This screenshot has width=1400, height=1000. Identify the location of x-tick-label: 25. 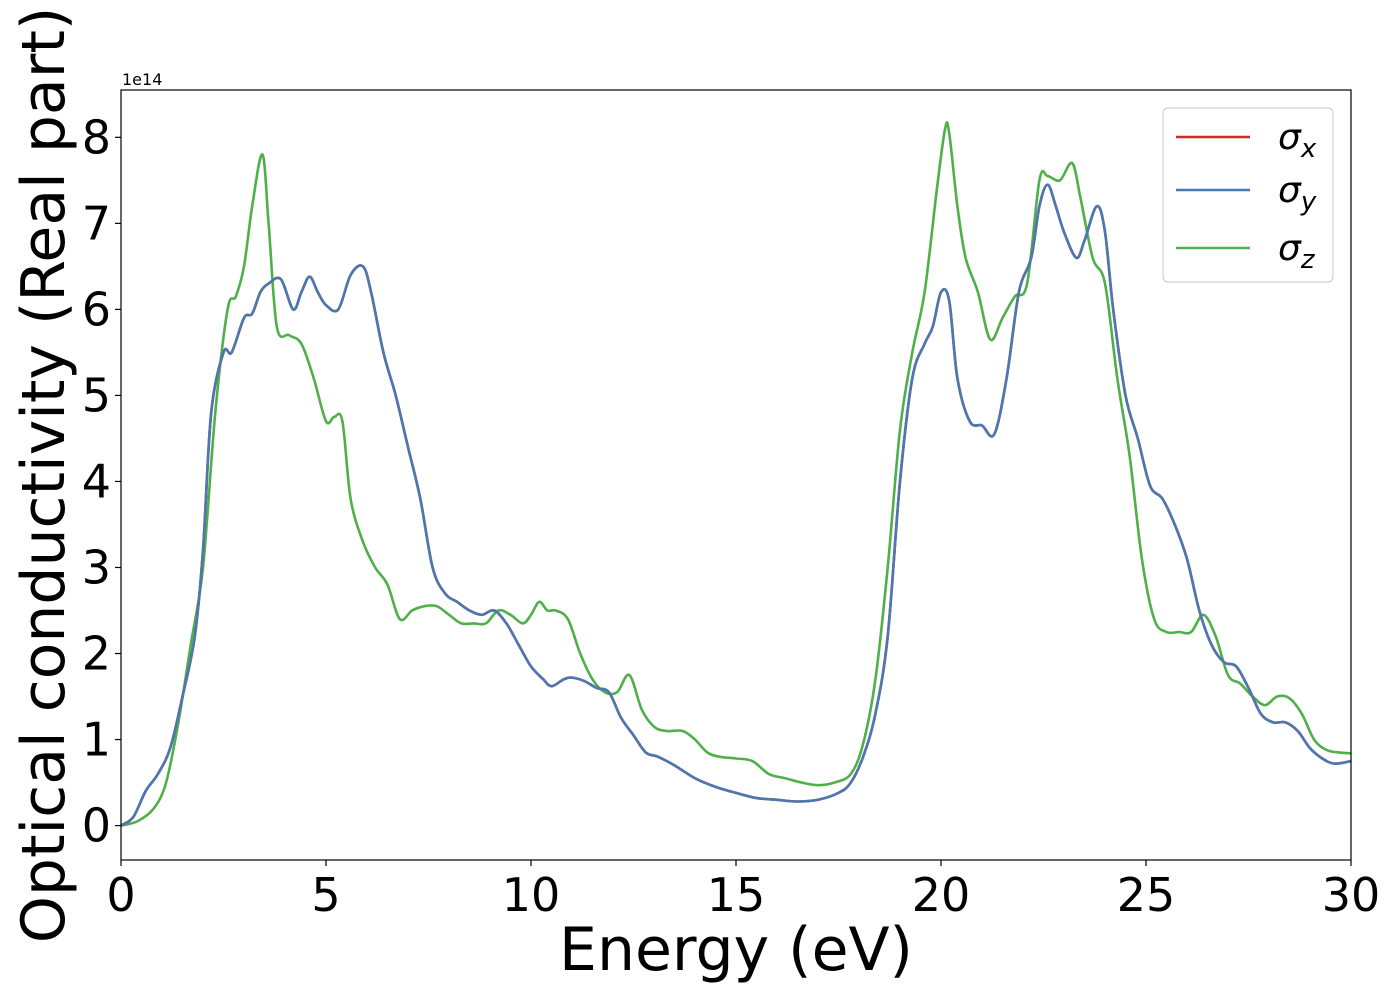
(1146, 895).